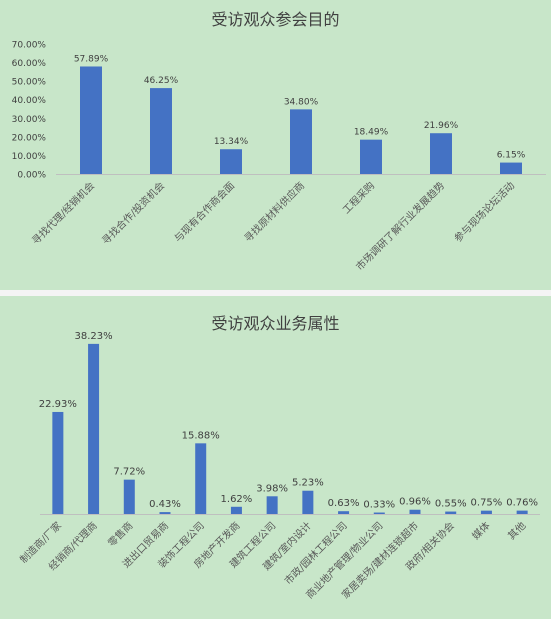 The width and height of the screenshot is (551, 619). I want to click on data-label: 0.75%, so click(487, 503).